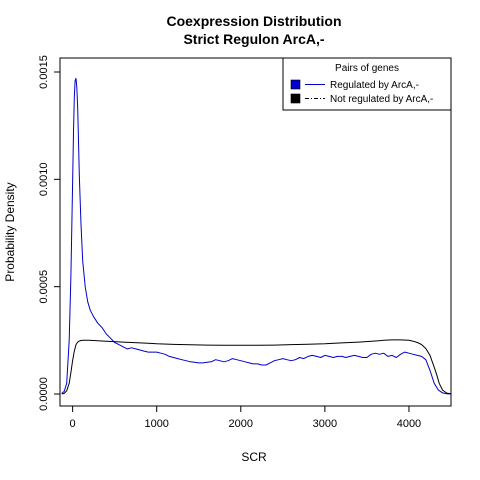  What do you see at coordinates (295, 98) in the screenshot?
I see `legend-swatch-not-regulated` at bounding box center [295, 98].